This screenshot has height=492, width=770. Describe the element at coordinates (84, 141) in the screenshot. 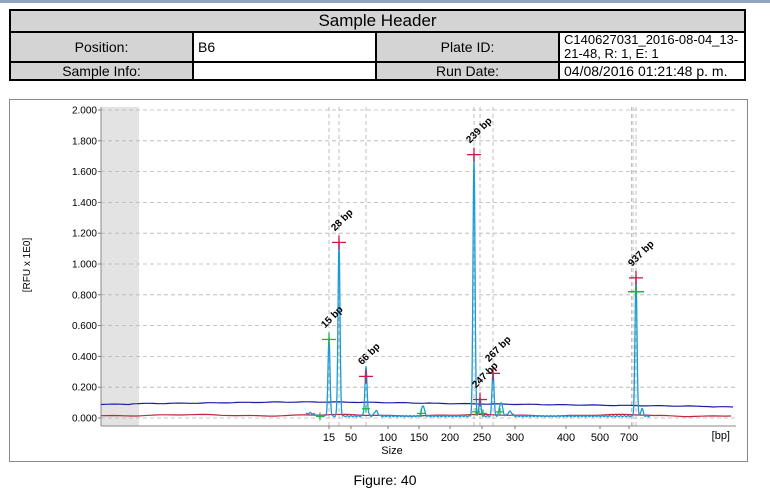

I see `y-tick-label: 1.800` at that location.